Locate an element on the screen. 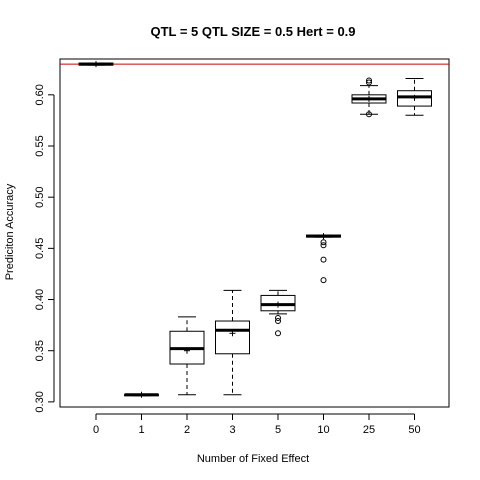 The width and height of the screenshot is (480, 480). x-axis: 0 1 2 3 5 10 25 50 is located at coordinates (257, 424).